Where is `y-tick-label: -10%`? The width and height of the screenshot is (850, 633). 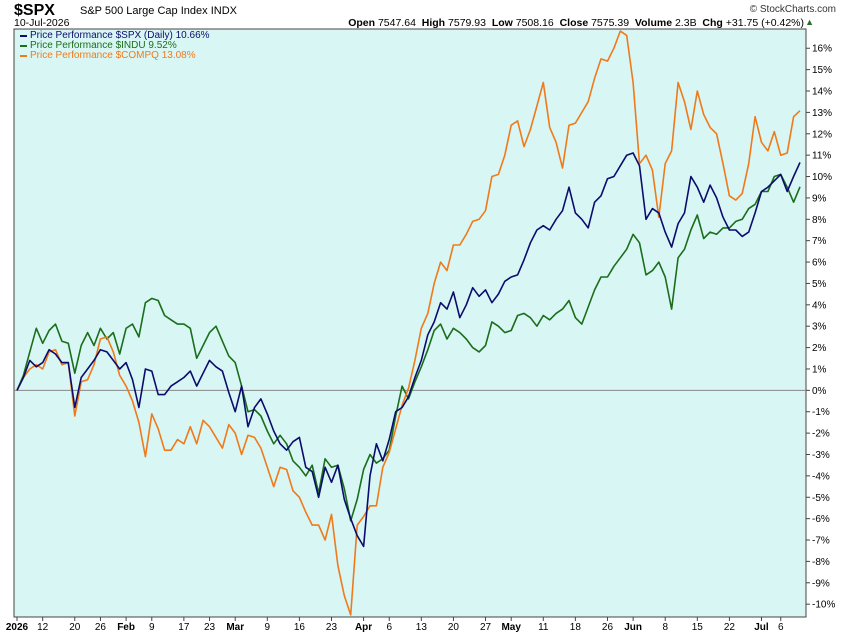
y-tick-label: -10% is located at coordinates (823, 605).